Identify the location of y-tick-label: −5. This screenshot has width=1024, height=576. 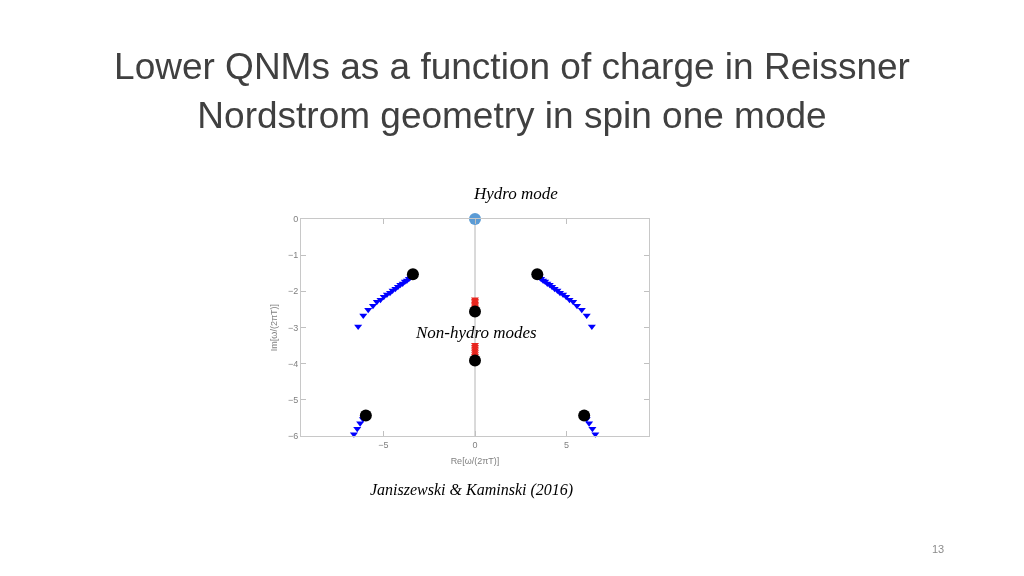
(293, 399).